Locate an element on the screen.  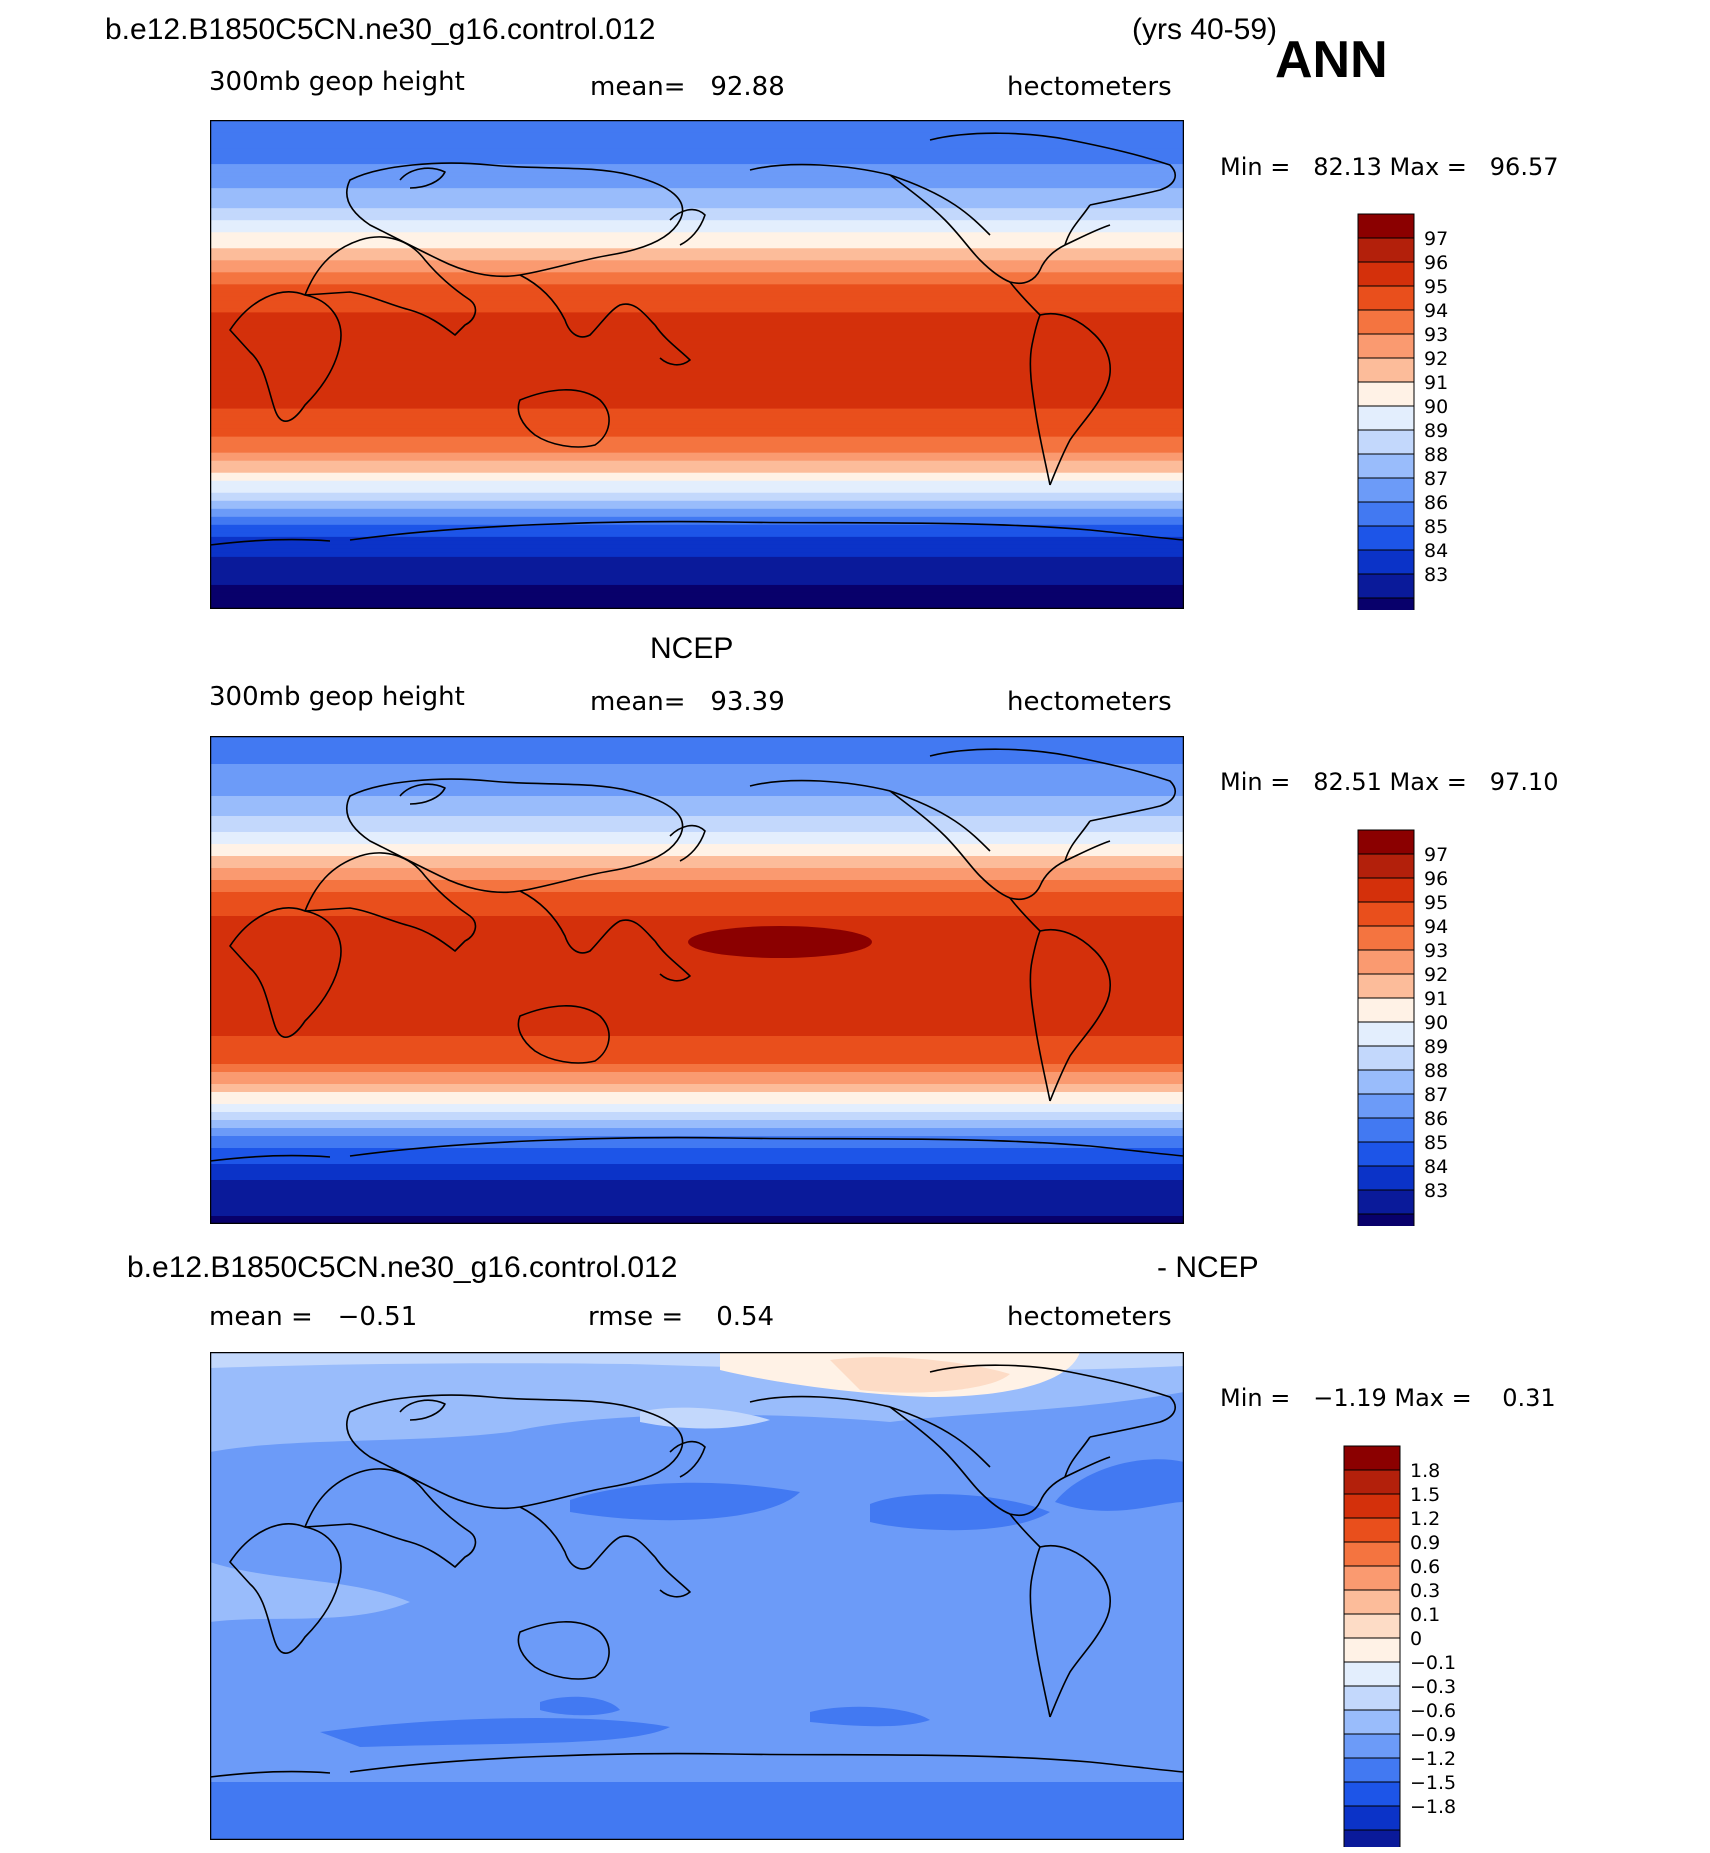
panel3-colorbar-tick-label: 0.3 is located at coordinates (1425, 1591).